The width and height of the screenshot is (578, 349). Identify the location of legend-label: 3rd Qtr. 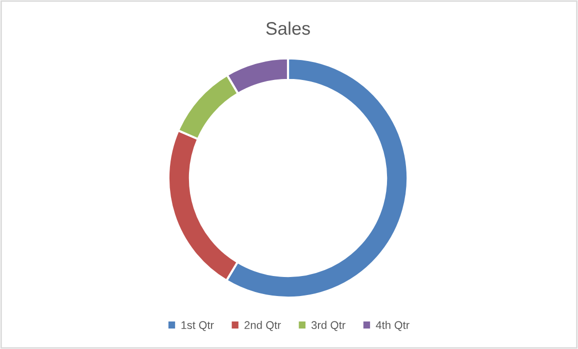
(328, 326).